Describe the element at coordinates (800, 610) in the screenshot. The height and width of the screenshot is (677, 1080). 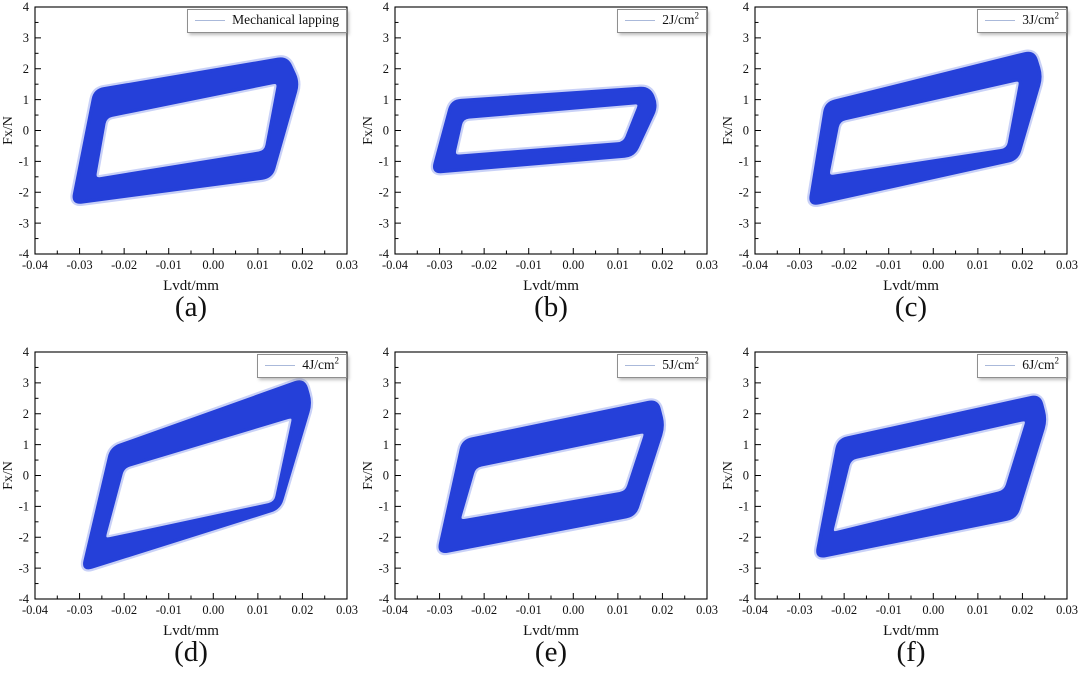
I see `svg-text: -0.03` at that location.